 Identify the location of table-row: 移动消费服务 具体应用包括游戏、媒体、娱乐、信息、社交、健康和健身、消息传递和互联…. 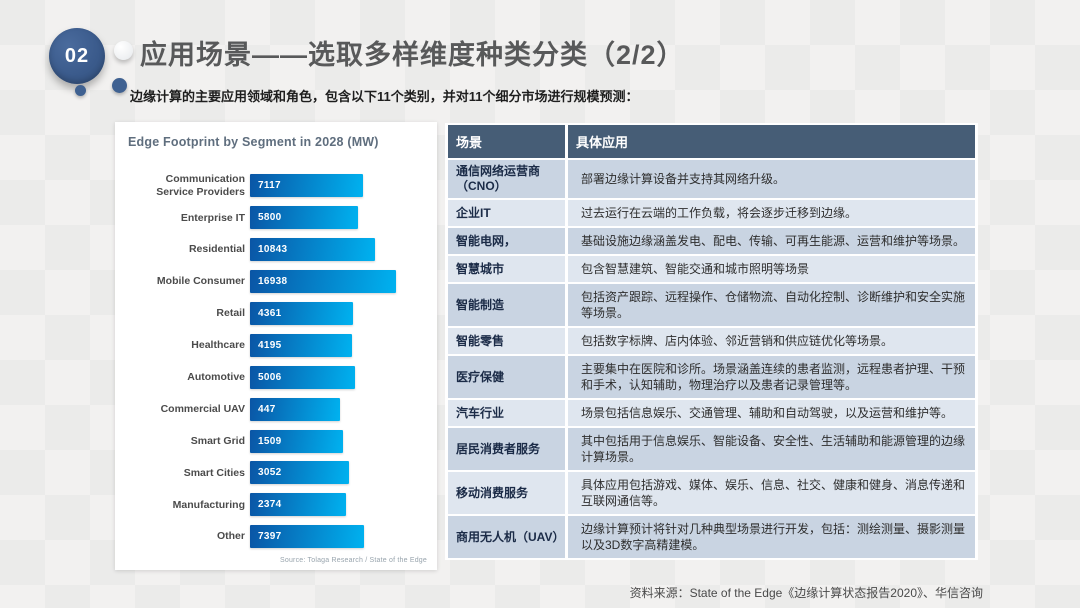
(711, 493).